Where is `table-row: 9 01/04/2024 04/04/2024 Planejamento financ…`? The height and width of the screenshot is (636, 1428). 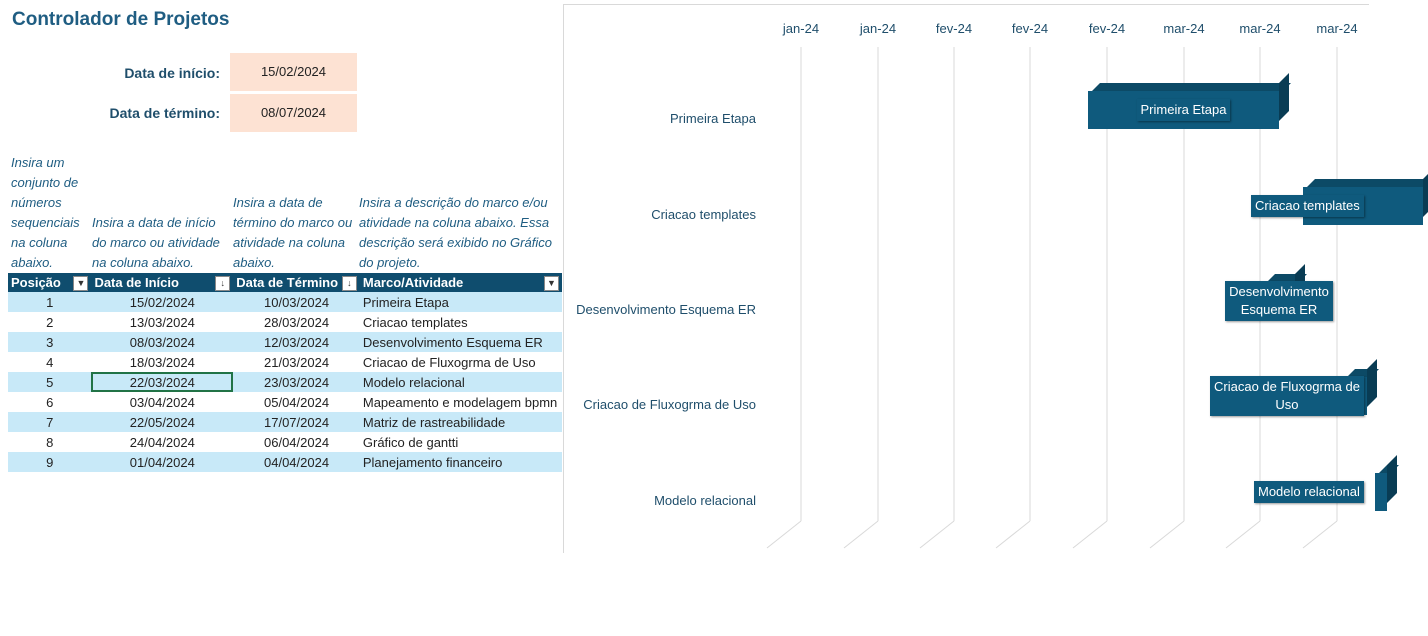 table-row: 9 01/04/2024 04/04/2024 Planejamento financ… is located at coordinates (285, 462).